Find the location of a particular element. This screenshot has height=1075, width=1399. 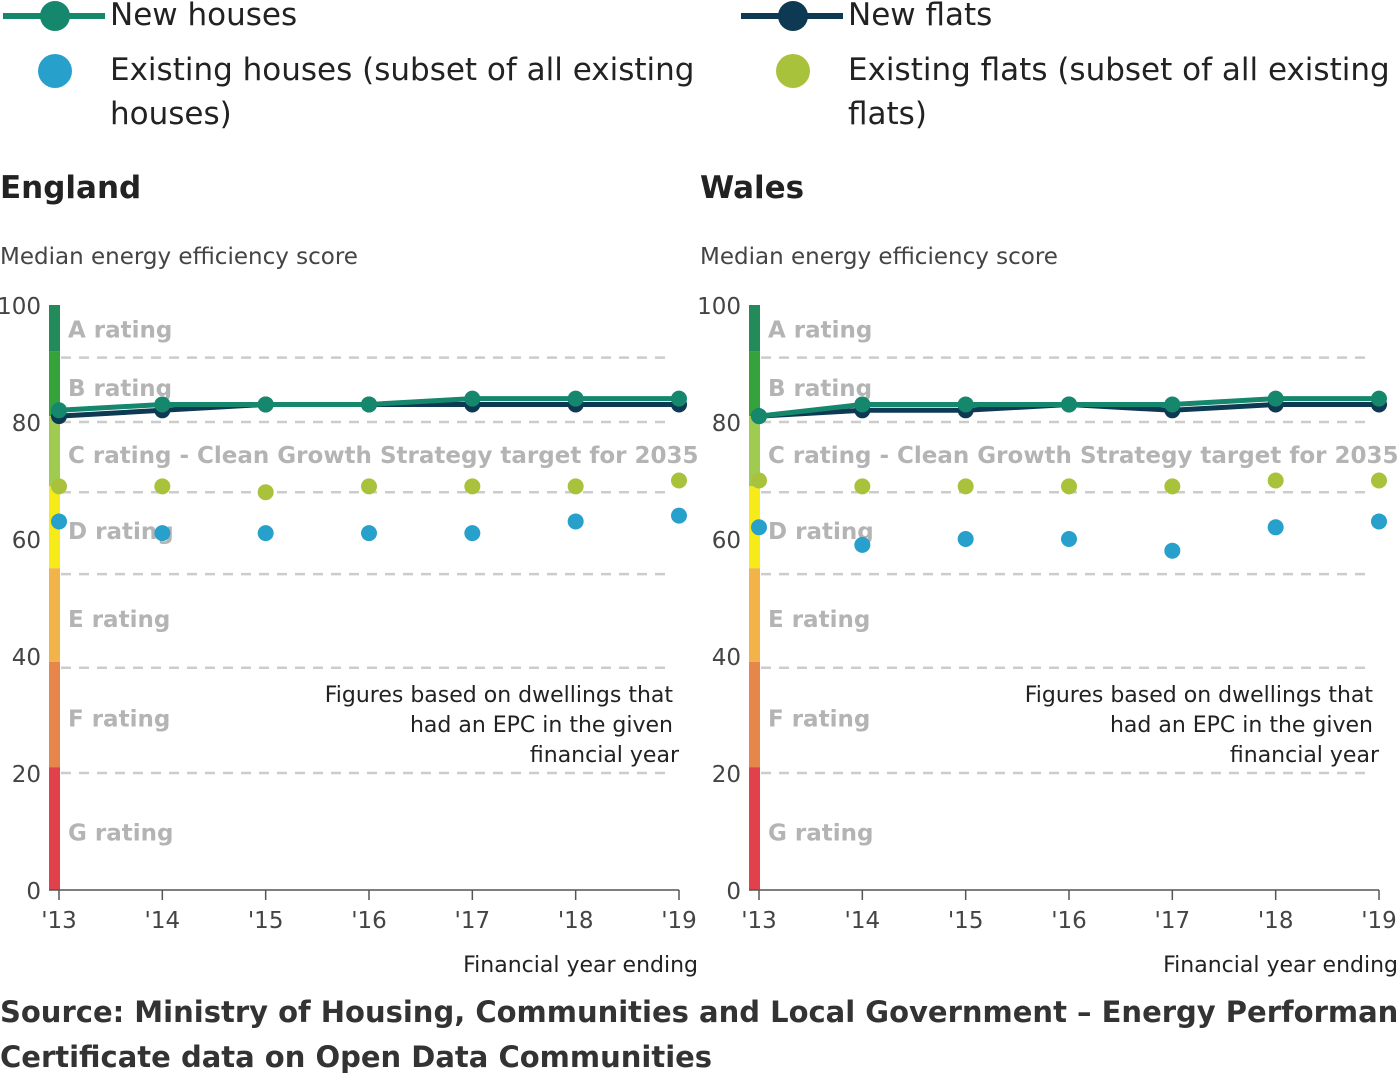

legend-label: Existing houses (subset of all existing is located at coordinates (402, 70).